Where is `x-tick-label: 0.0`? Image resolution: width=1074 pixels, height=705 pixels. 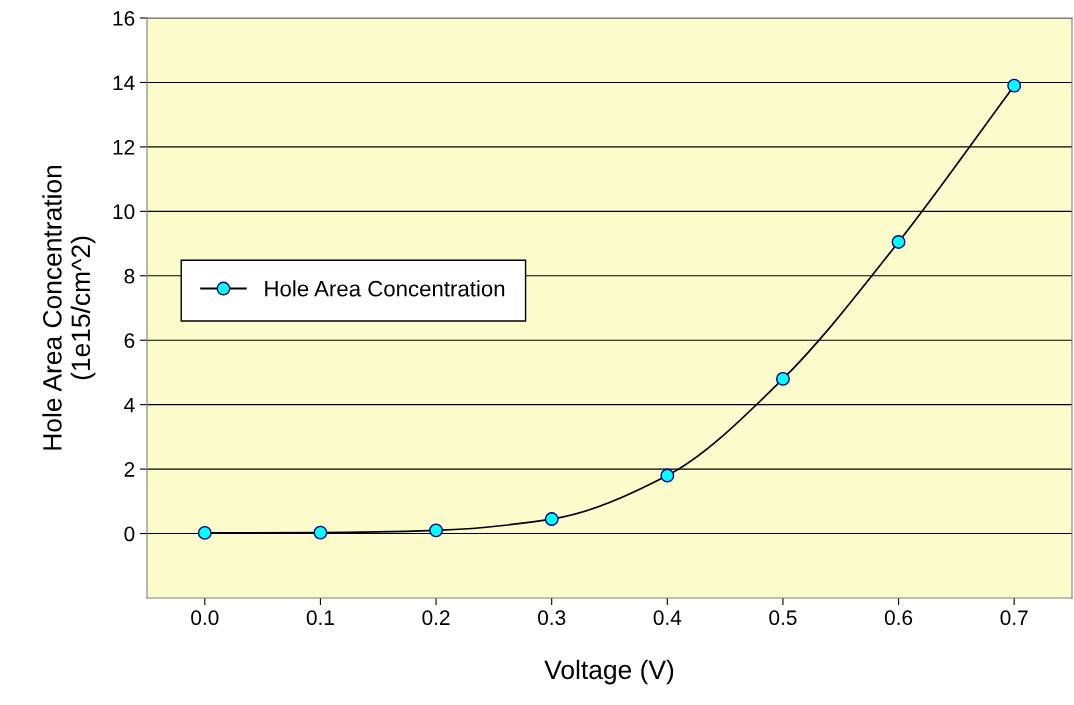 x-tick-label: 0.0 is located at coordinates (205, 618).